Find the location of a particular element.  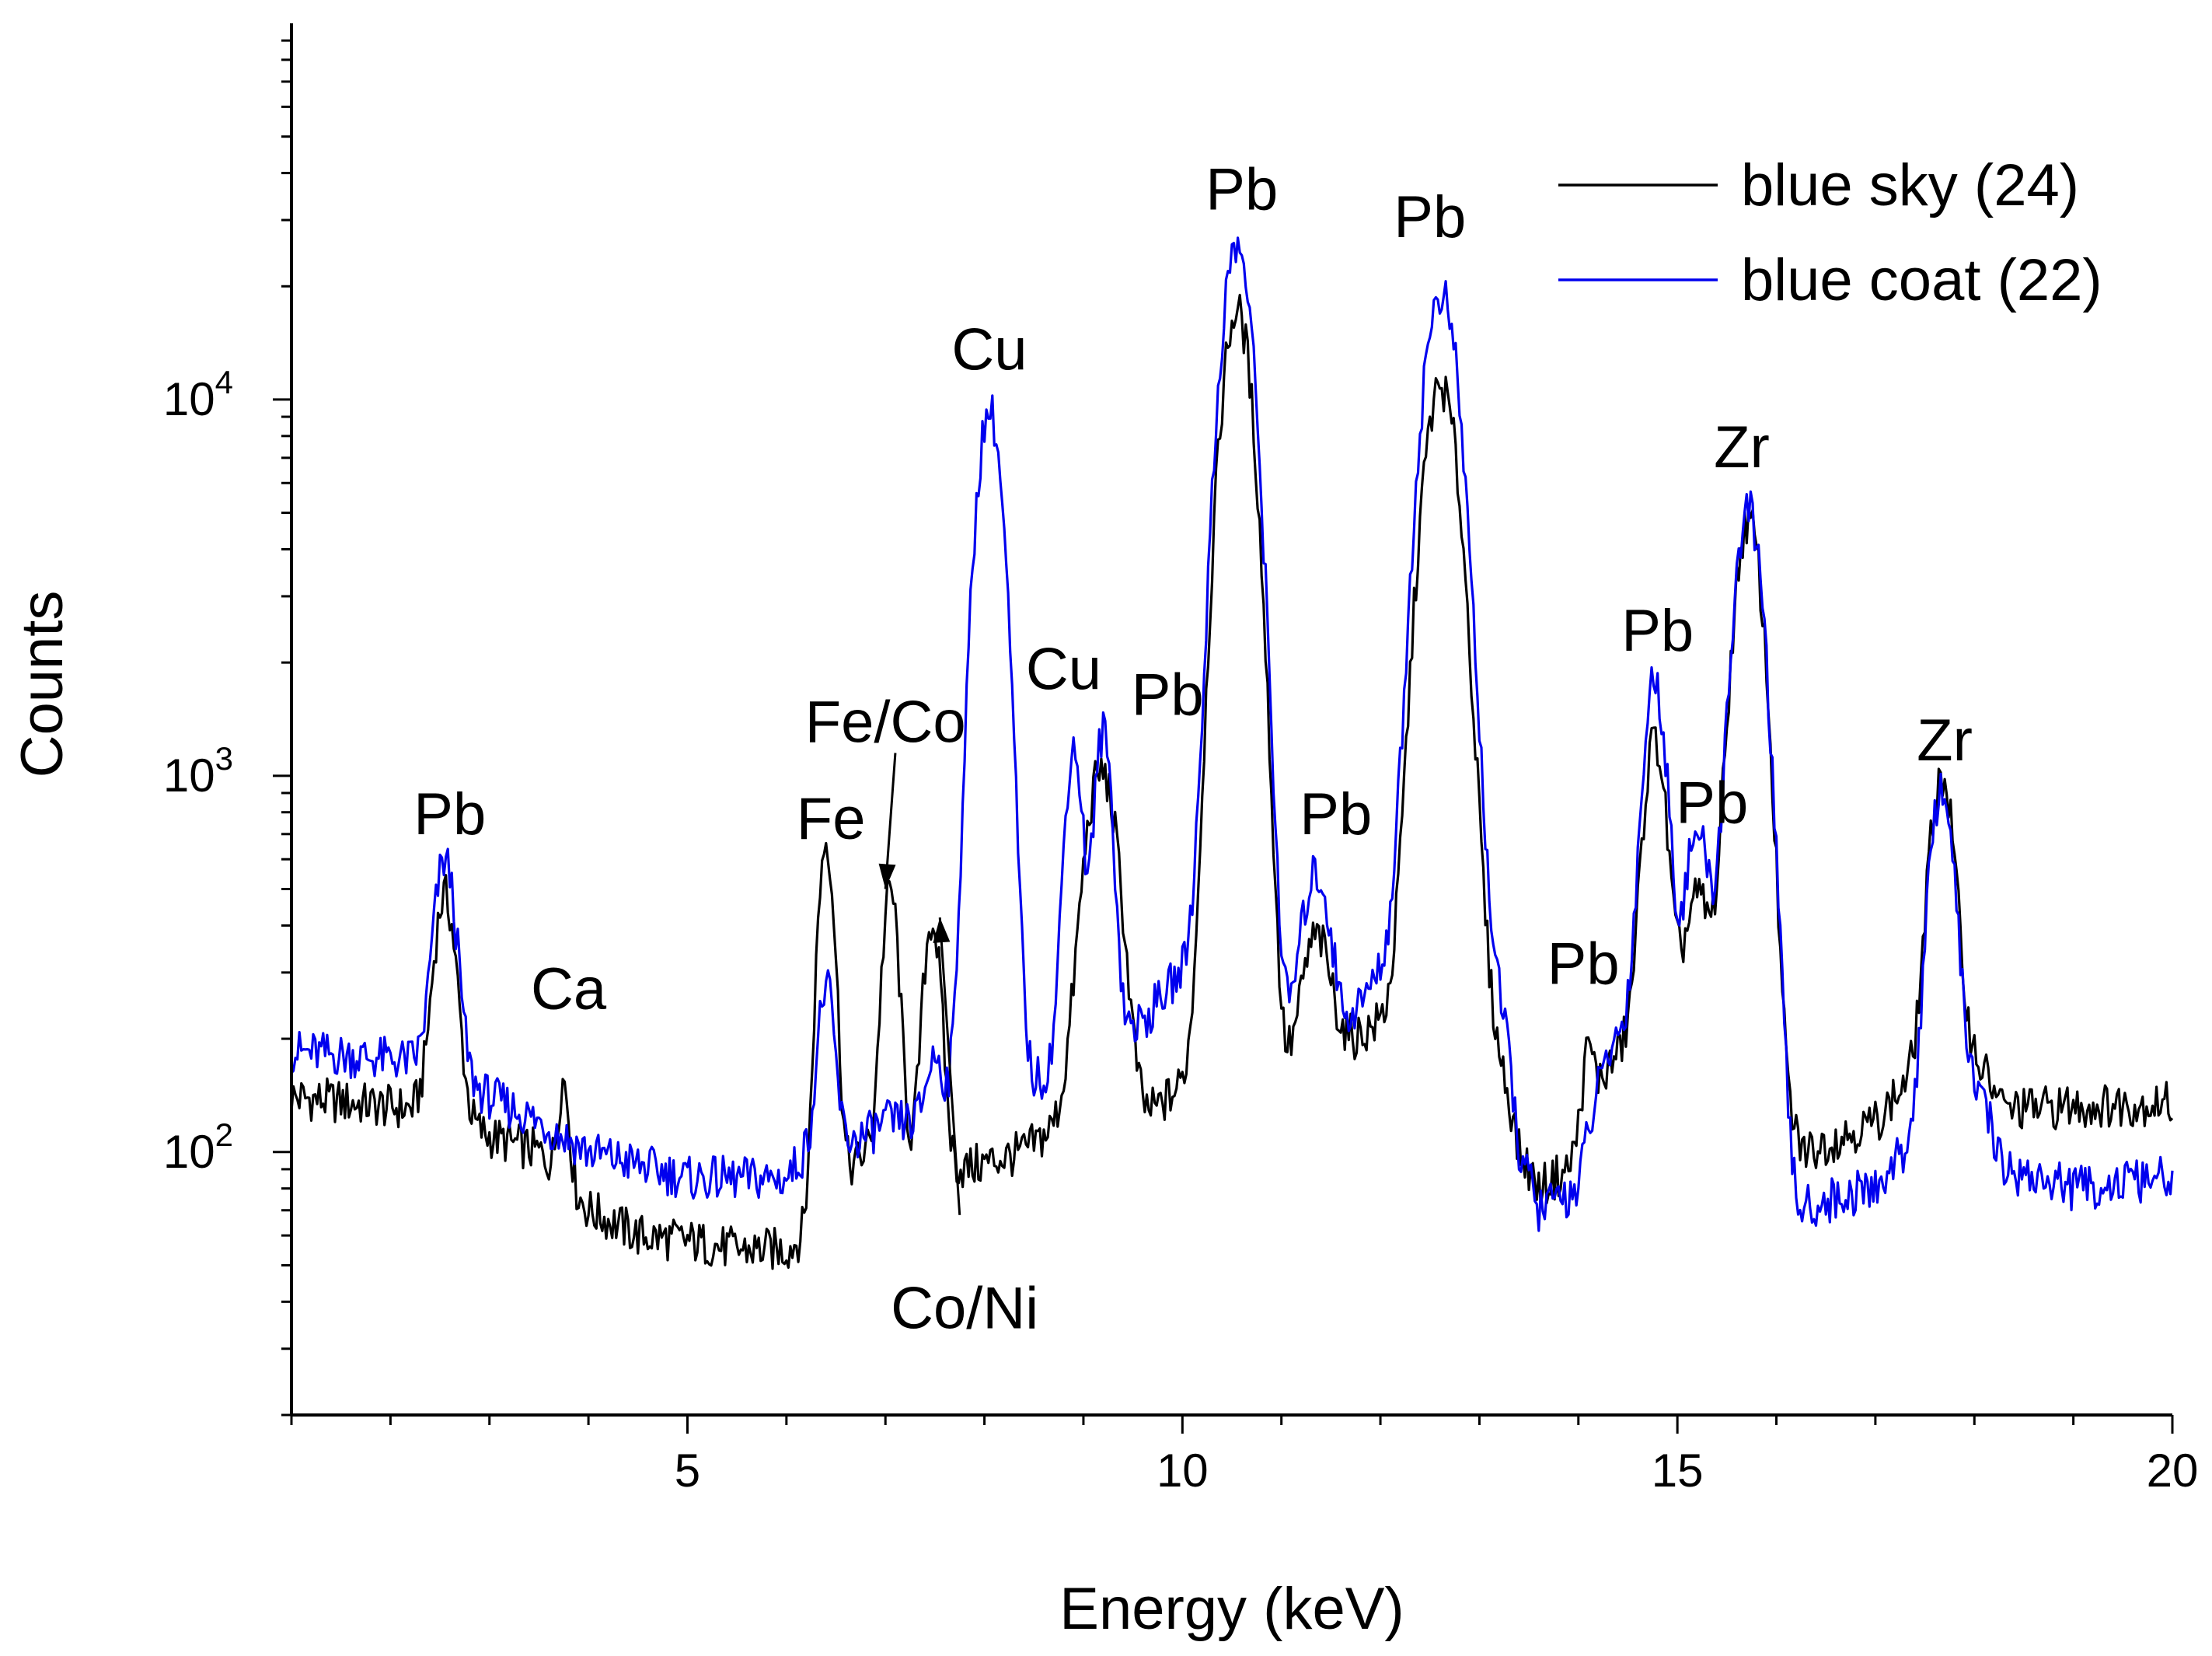

x-tick-label: 20 is located at coordinates (2173, 1471).